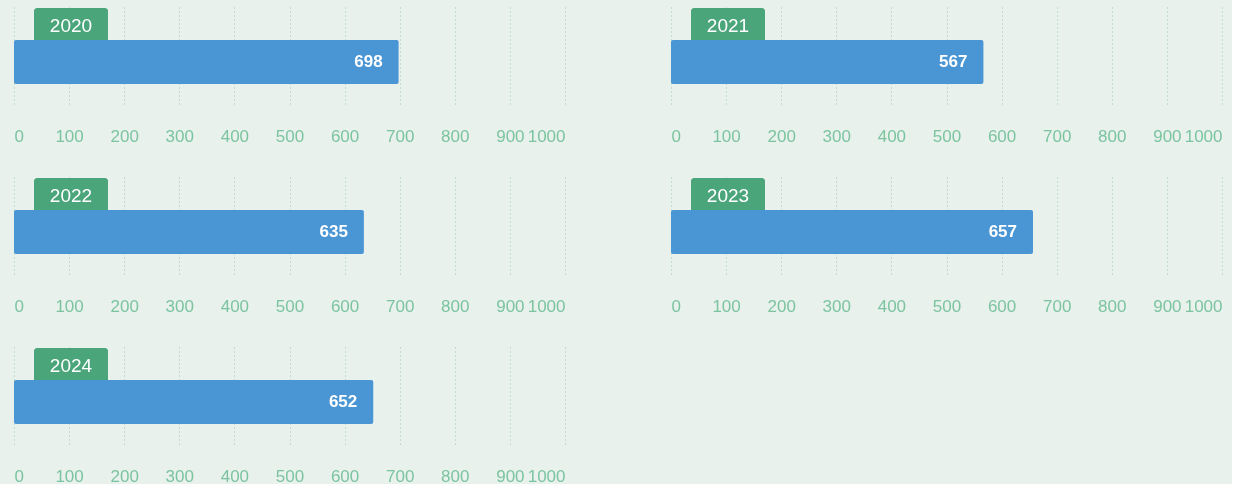 The image size is (1254, 502). I want to click on text: 2020, so click(71, 25).